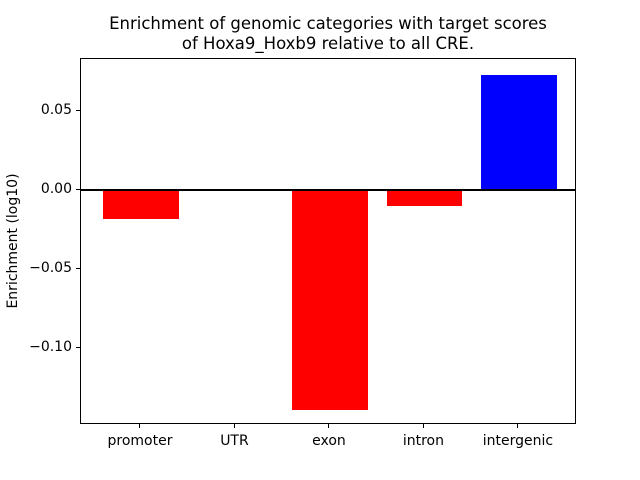 The image size is (640, 480). Describe the element at coordinates (423, 441) in the screenshot. I see `x-tick-label-intron: intron` at that location.